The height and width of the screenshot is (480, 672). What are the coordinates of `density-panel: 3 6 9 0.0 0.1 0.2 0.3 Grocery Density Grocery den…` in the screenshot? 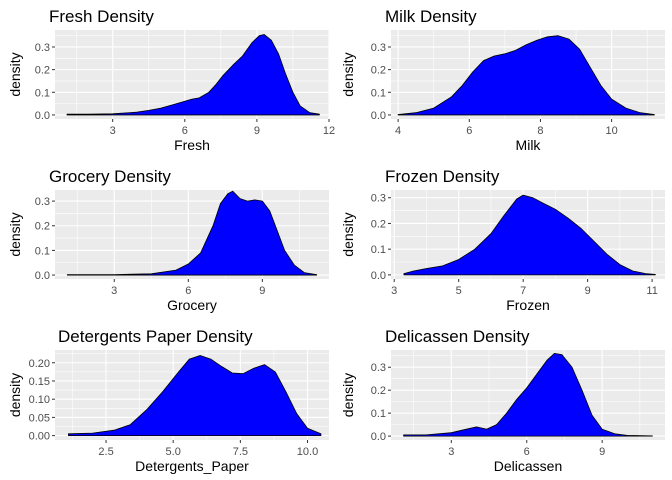 It's located at (168, 240).